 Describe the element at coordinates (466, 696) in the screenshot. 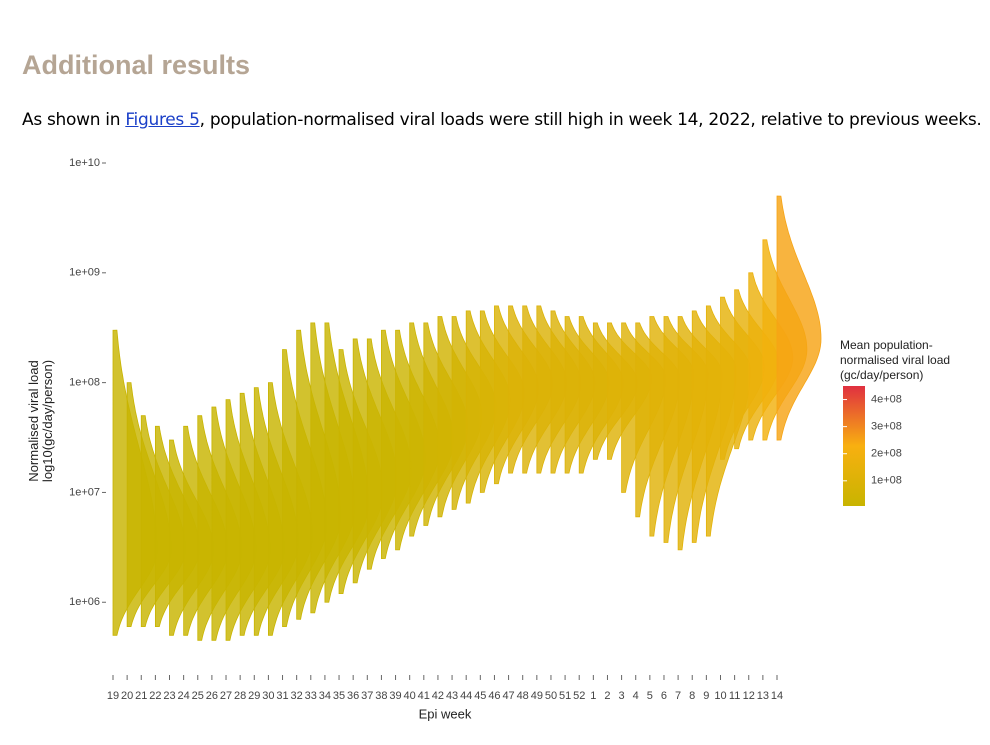

I see `x-tick-label: 44` at that location.